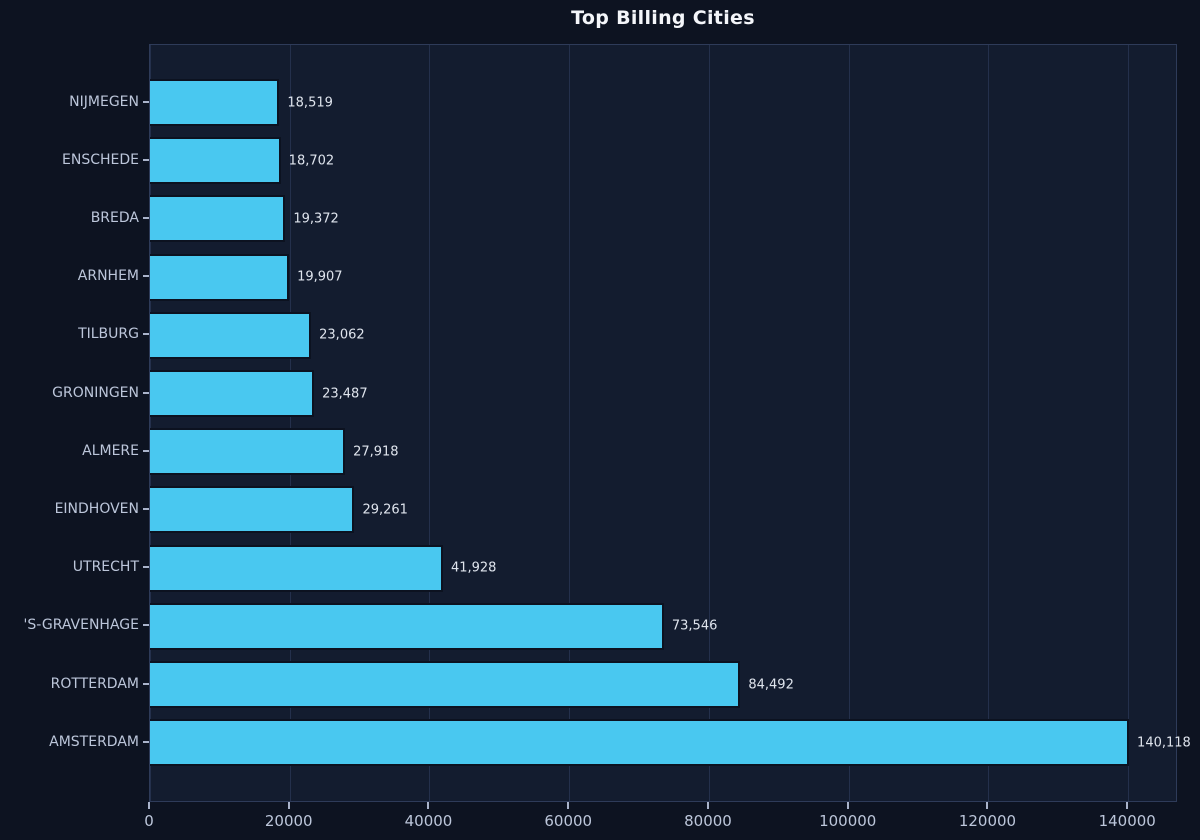 The height and width of the screenshot is (840, 1200). Describe the element at coordinates (568, 821) in the screenshot. I see `x-tick-label: 60000` at that location.